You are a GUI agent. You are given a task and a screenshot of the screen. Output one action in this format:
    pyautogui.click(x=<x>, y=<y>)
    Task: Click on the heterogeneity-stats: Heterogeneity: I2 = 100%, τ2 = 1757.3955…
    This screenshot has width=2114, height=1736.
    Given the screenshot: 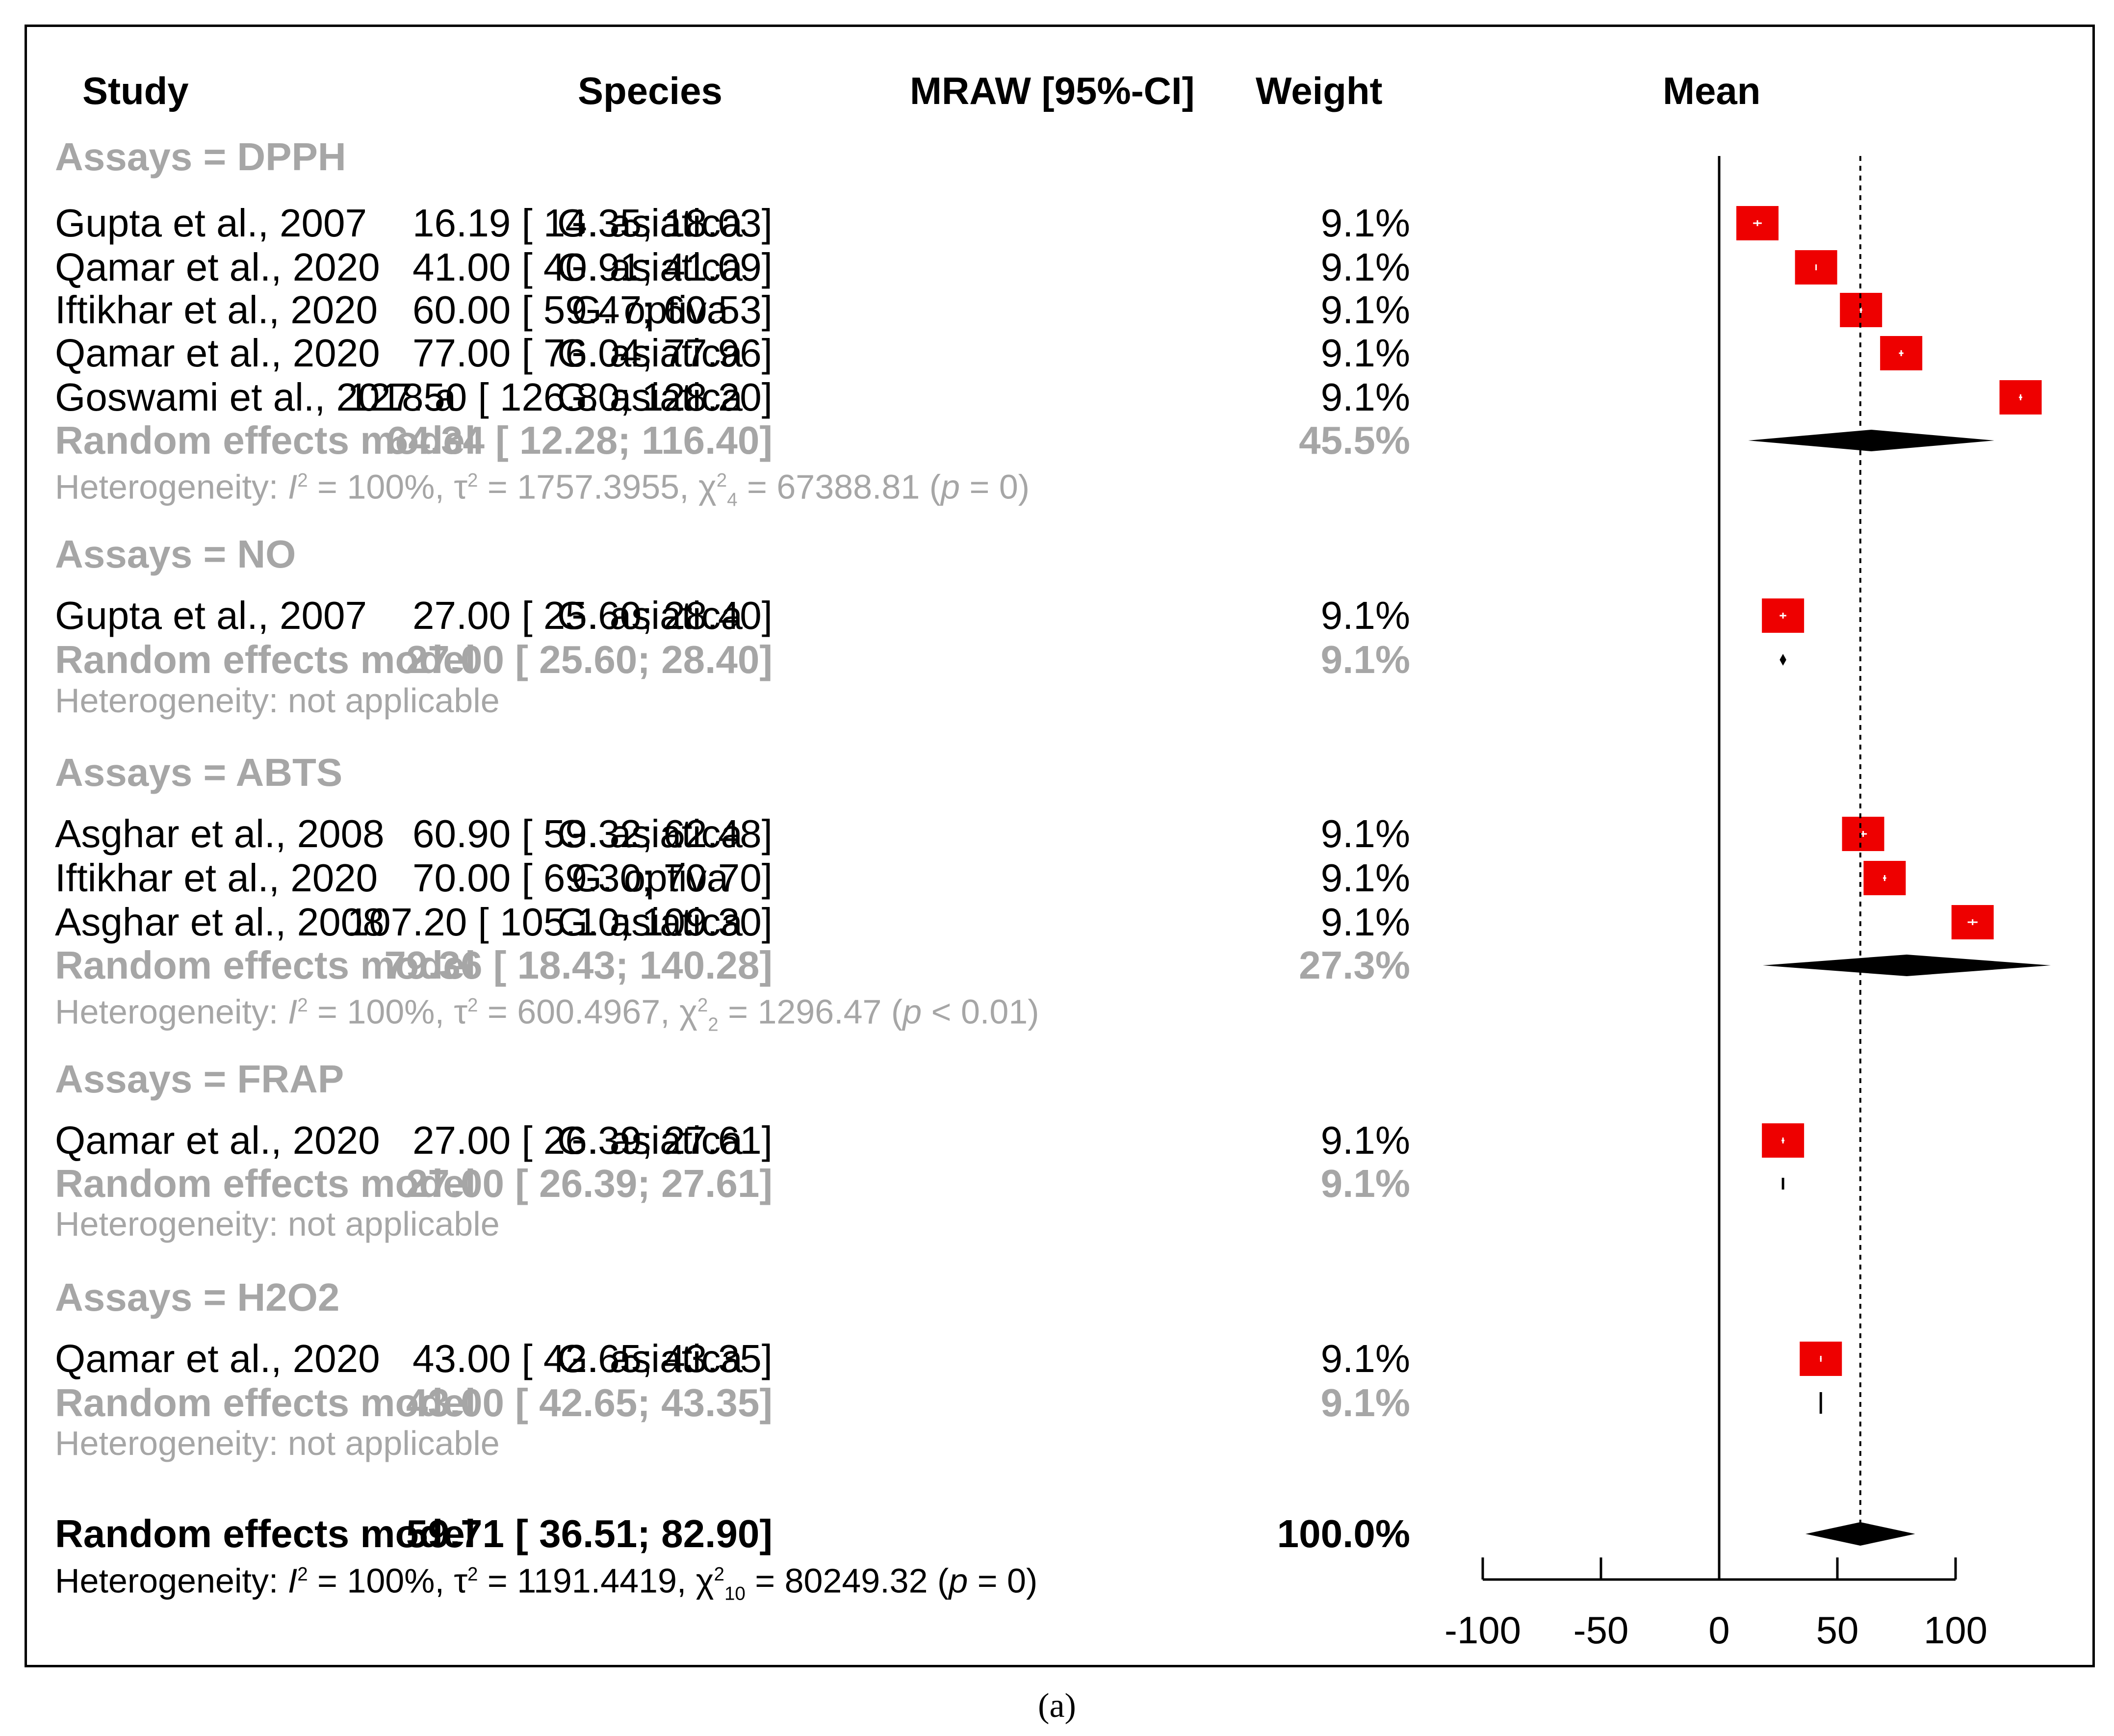 What is the action you would take?
    pyautogui.click(x=542, y=489)
    